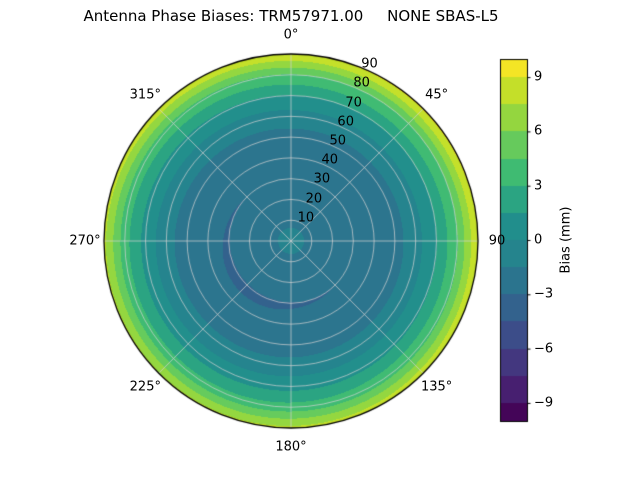 The height and width of the screenshot is (480, 640). Describe the element at coordinates (353, 103) in the screenshot. I see `radial-tick-label: 70` at that location.